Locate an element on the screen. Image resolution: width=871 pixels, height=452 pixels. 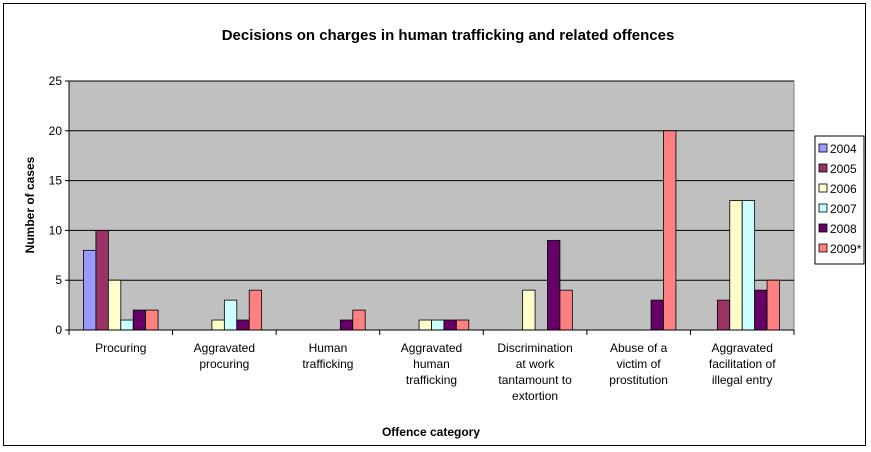
x-category-label: victim of is located at coordinates (639, 364).